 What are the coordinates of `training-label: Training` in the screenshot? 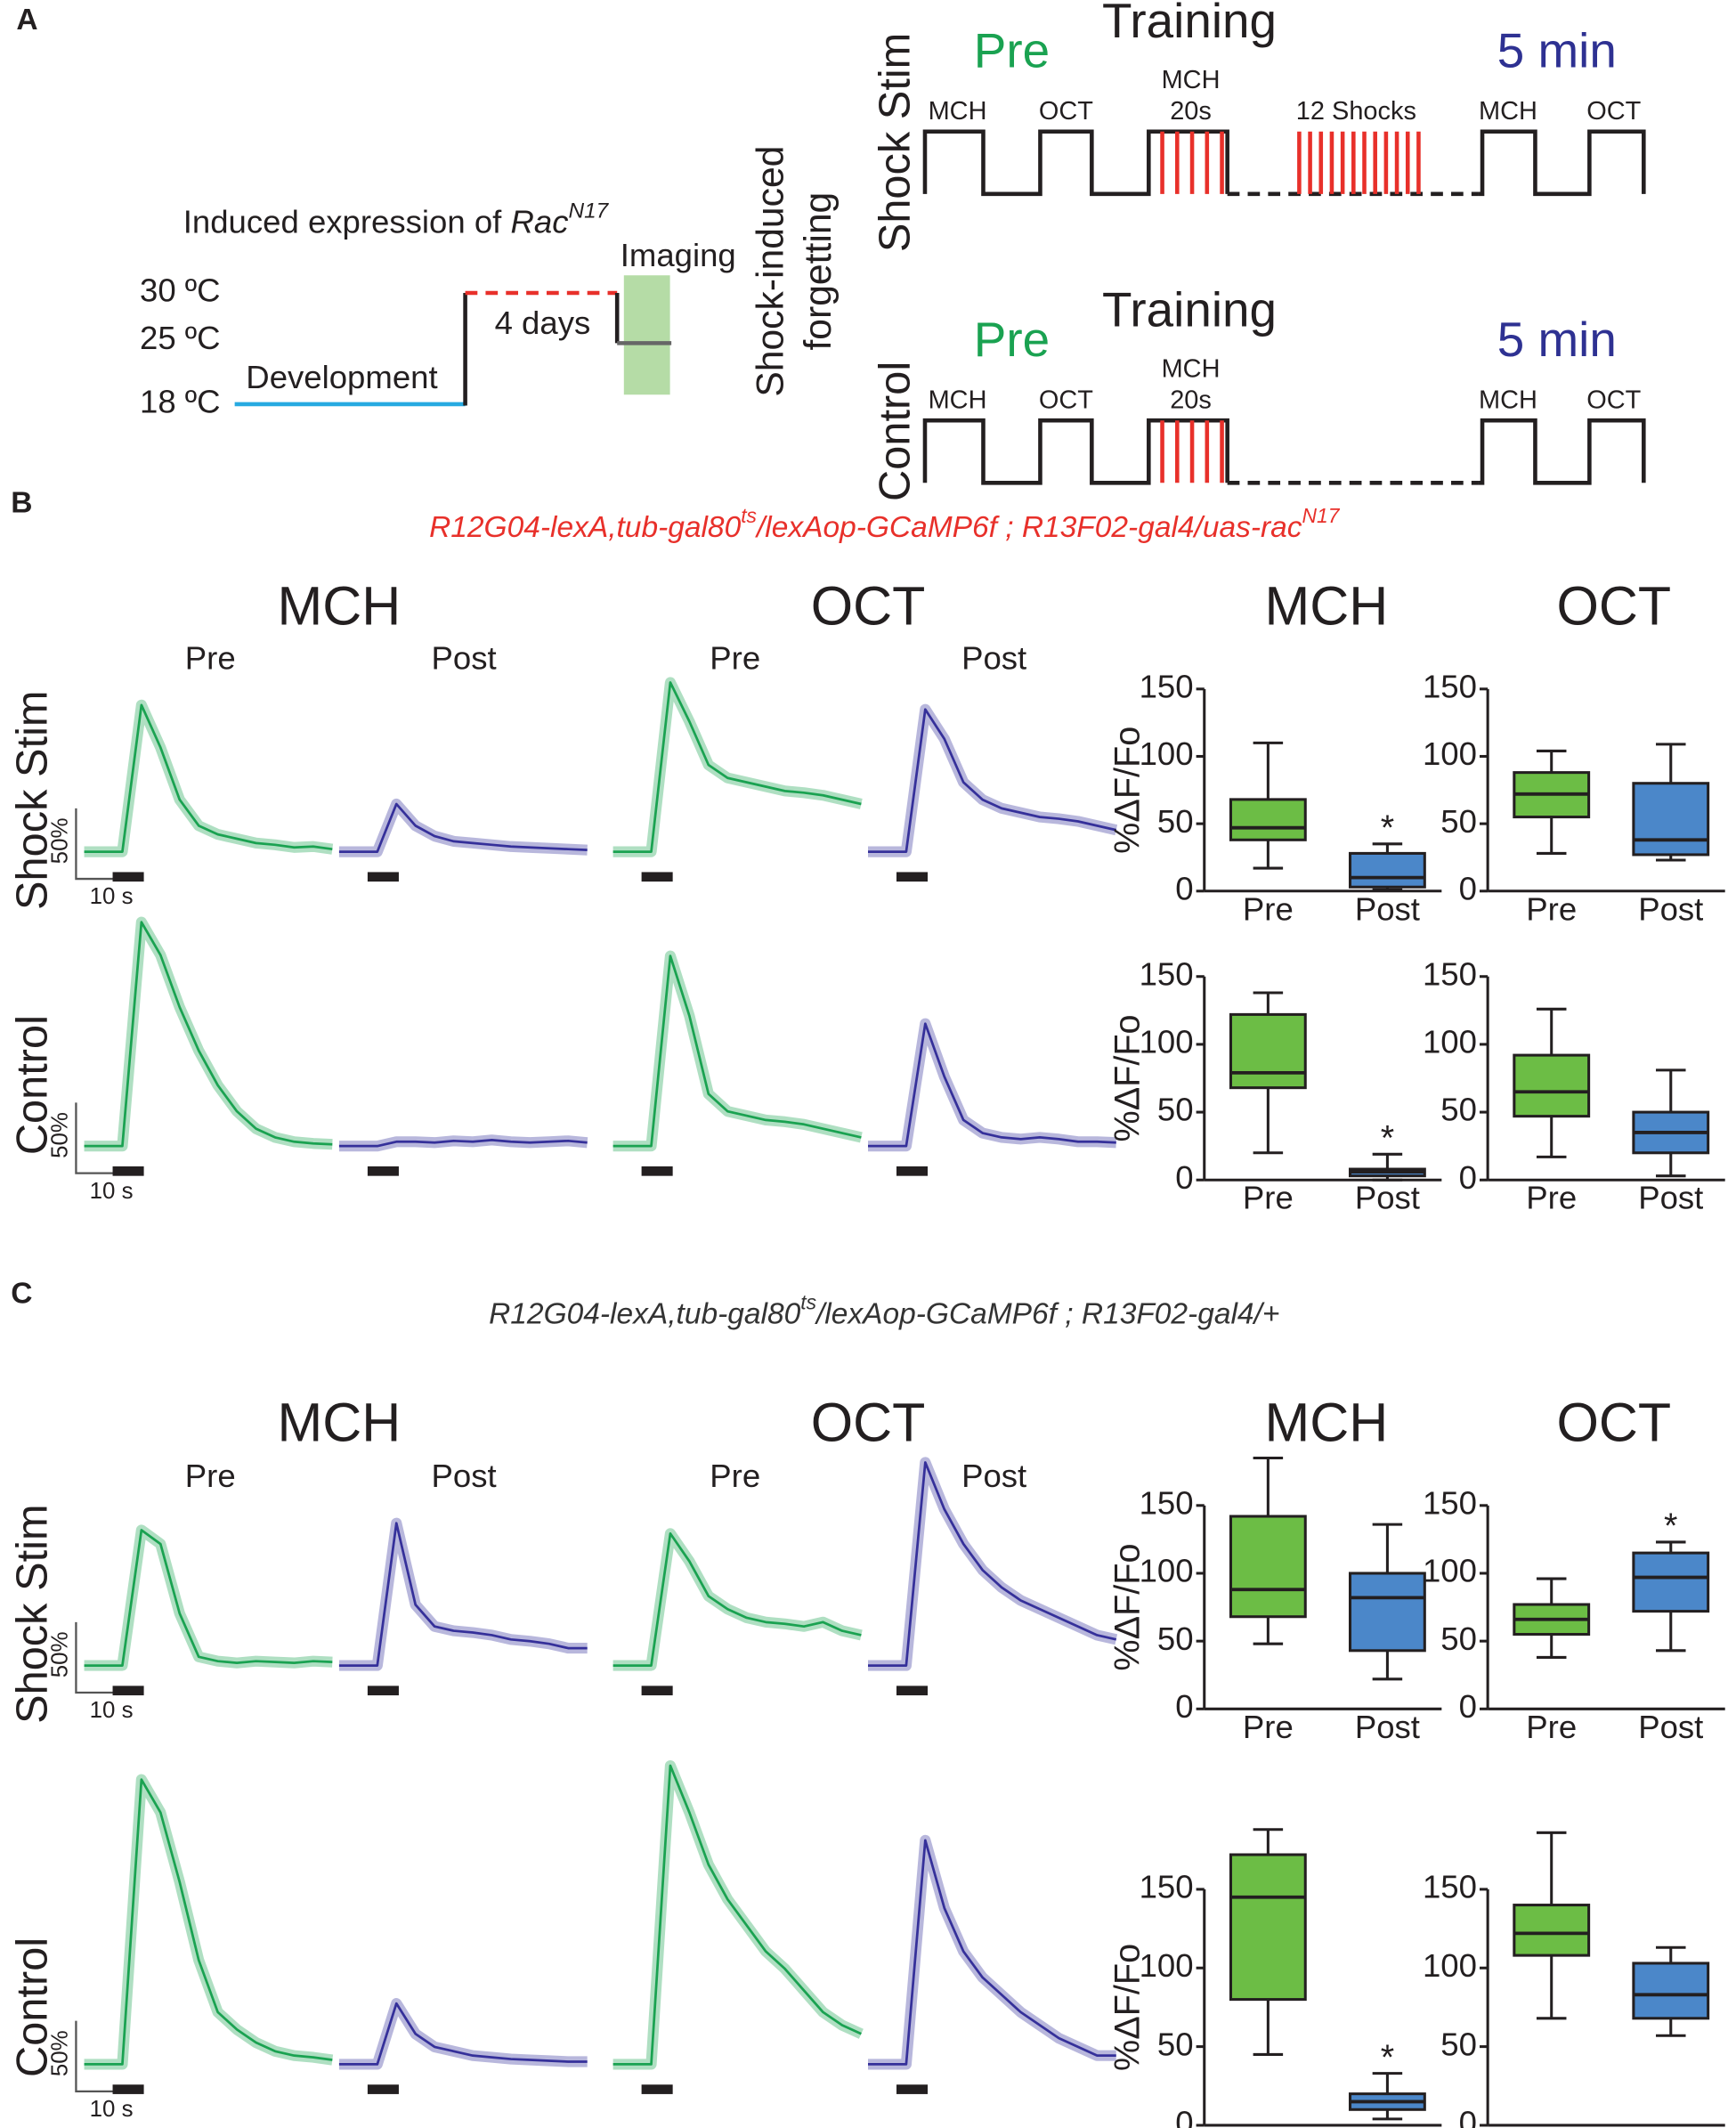 It's located at (1189, 24).